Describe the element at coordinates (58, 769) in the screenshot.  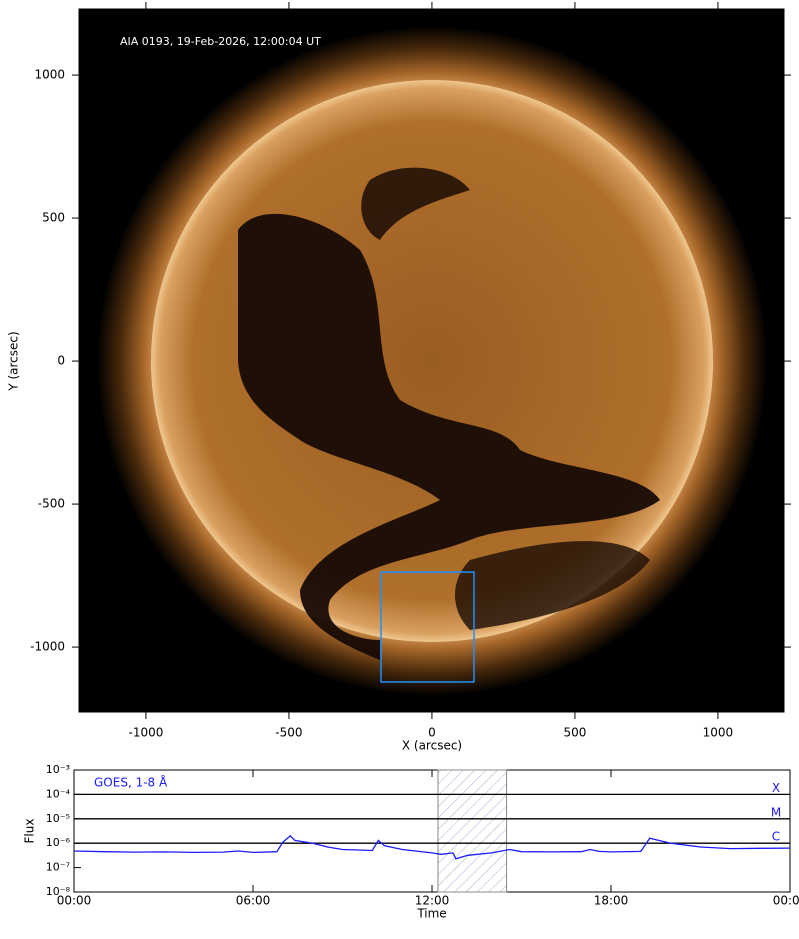
I see `y-tick-label: 10⁻³` at that location.